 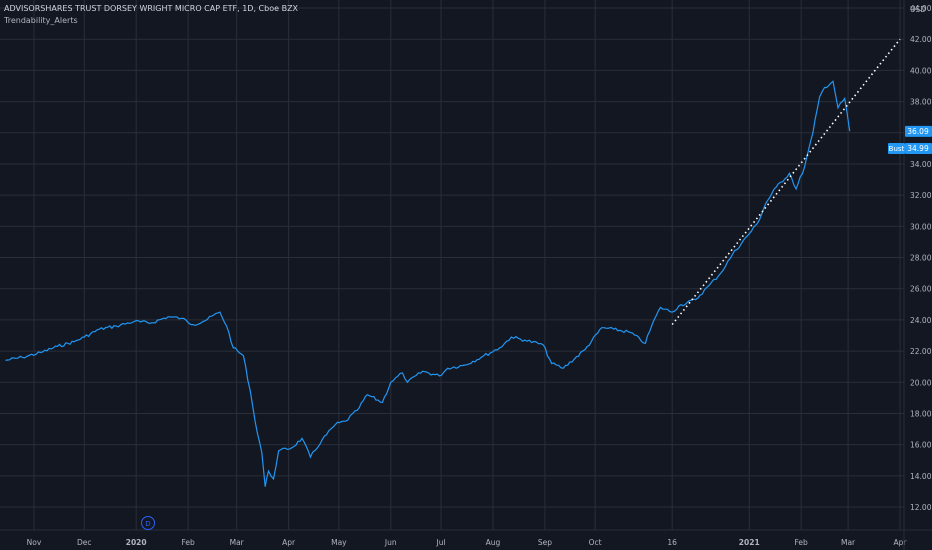 What do you see at coordinates (545, 542) in the screenshot?
I see `time-tick-label: Sep` at bounding box center [545, 542].